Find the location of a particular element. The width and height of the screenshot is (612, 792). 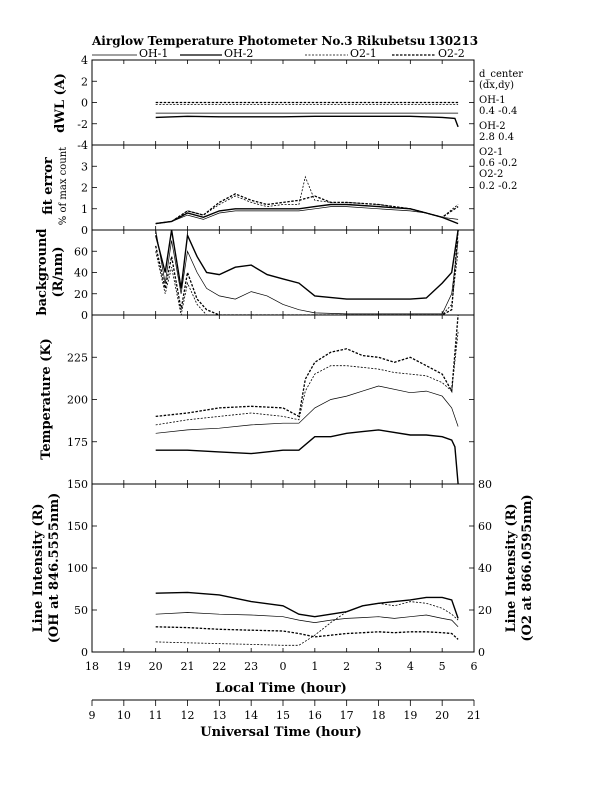

local-time-tick-label: 6 is located at coordinates (474, 666).